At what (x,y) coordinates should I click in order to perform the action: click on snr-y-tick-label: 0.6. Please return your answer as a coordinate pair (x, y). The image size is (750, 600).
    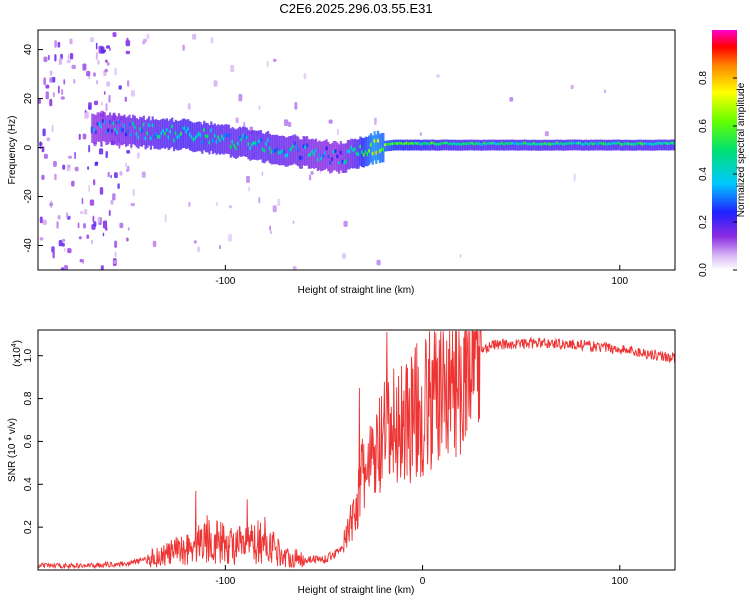
    Looking at the image, I should click on (28, 441).